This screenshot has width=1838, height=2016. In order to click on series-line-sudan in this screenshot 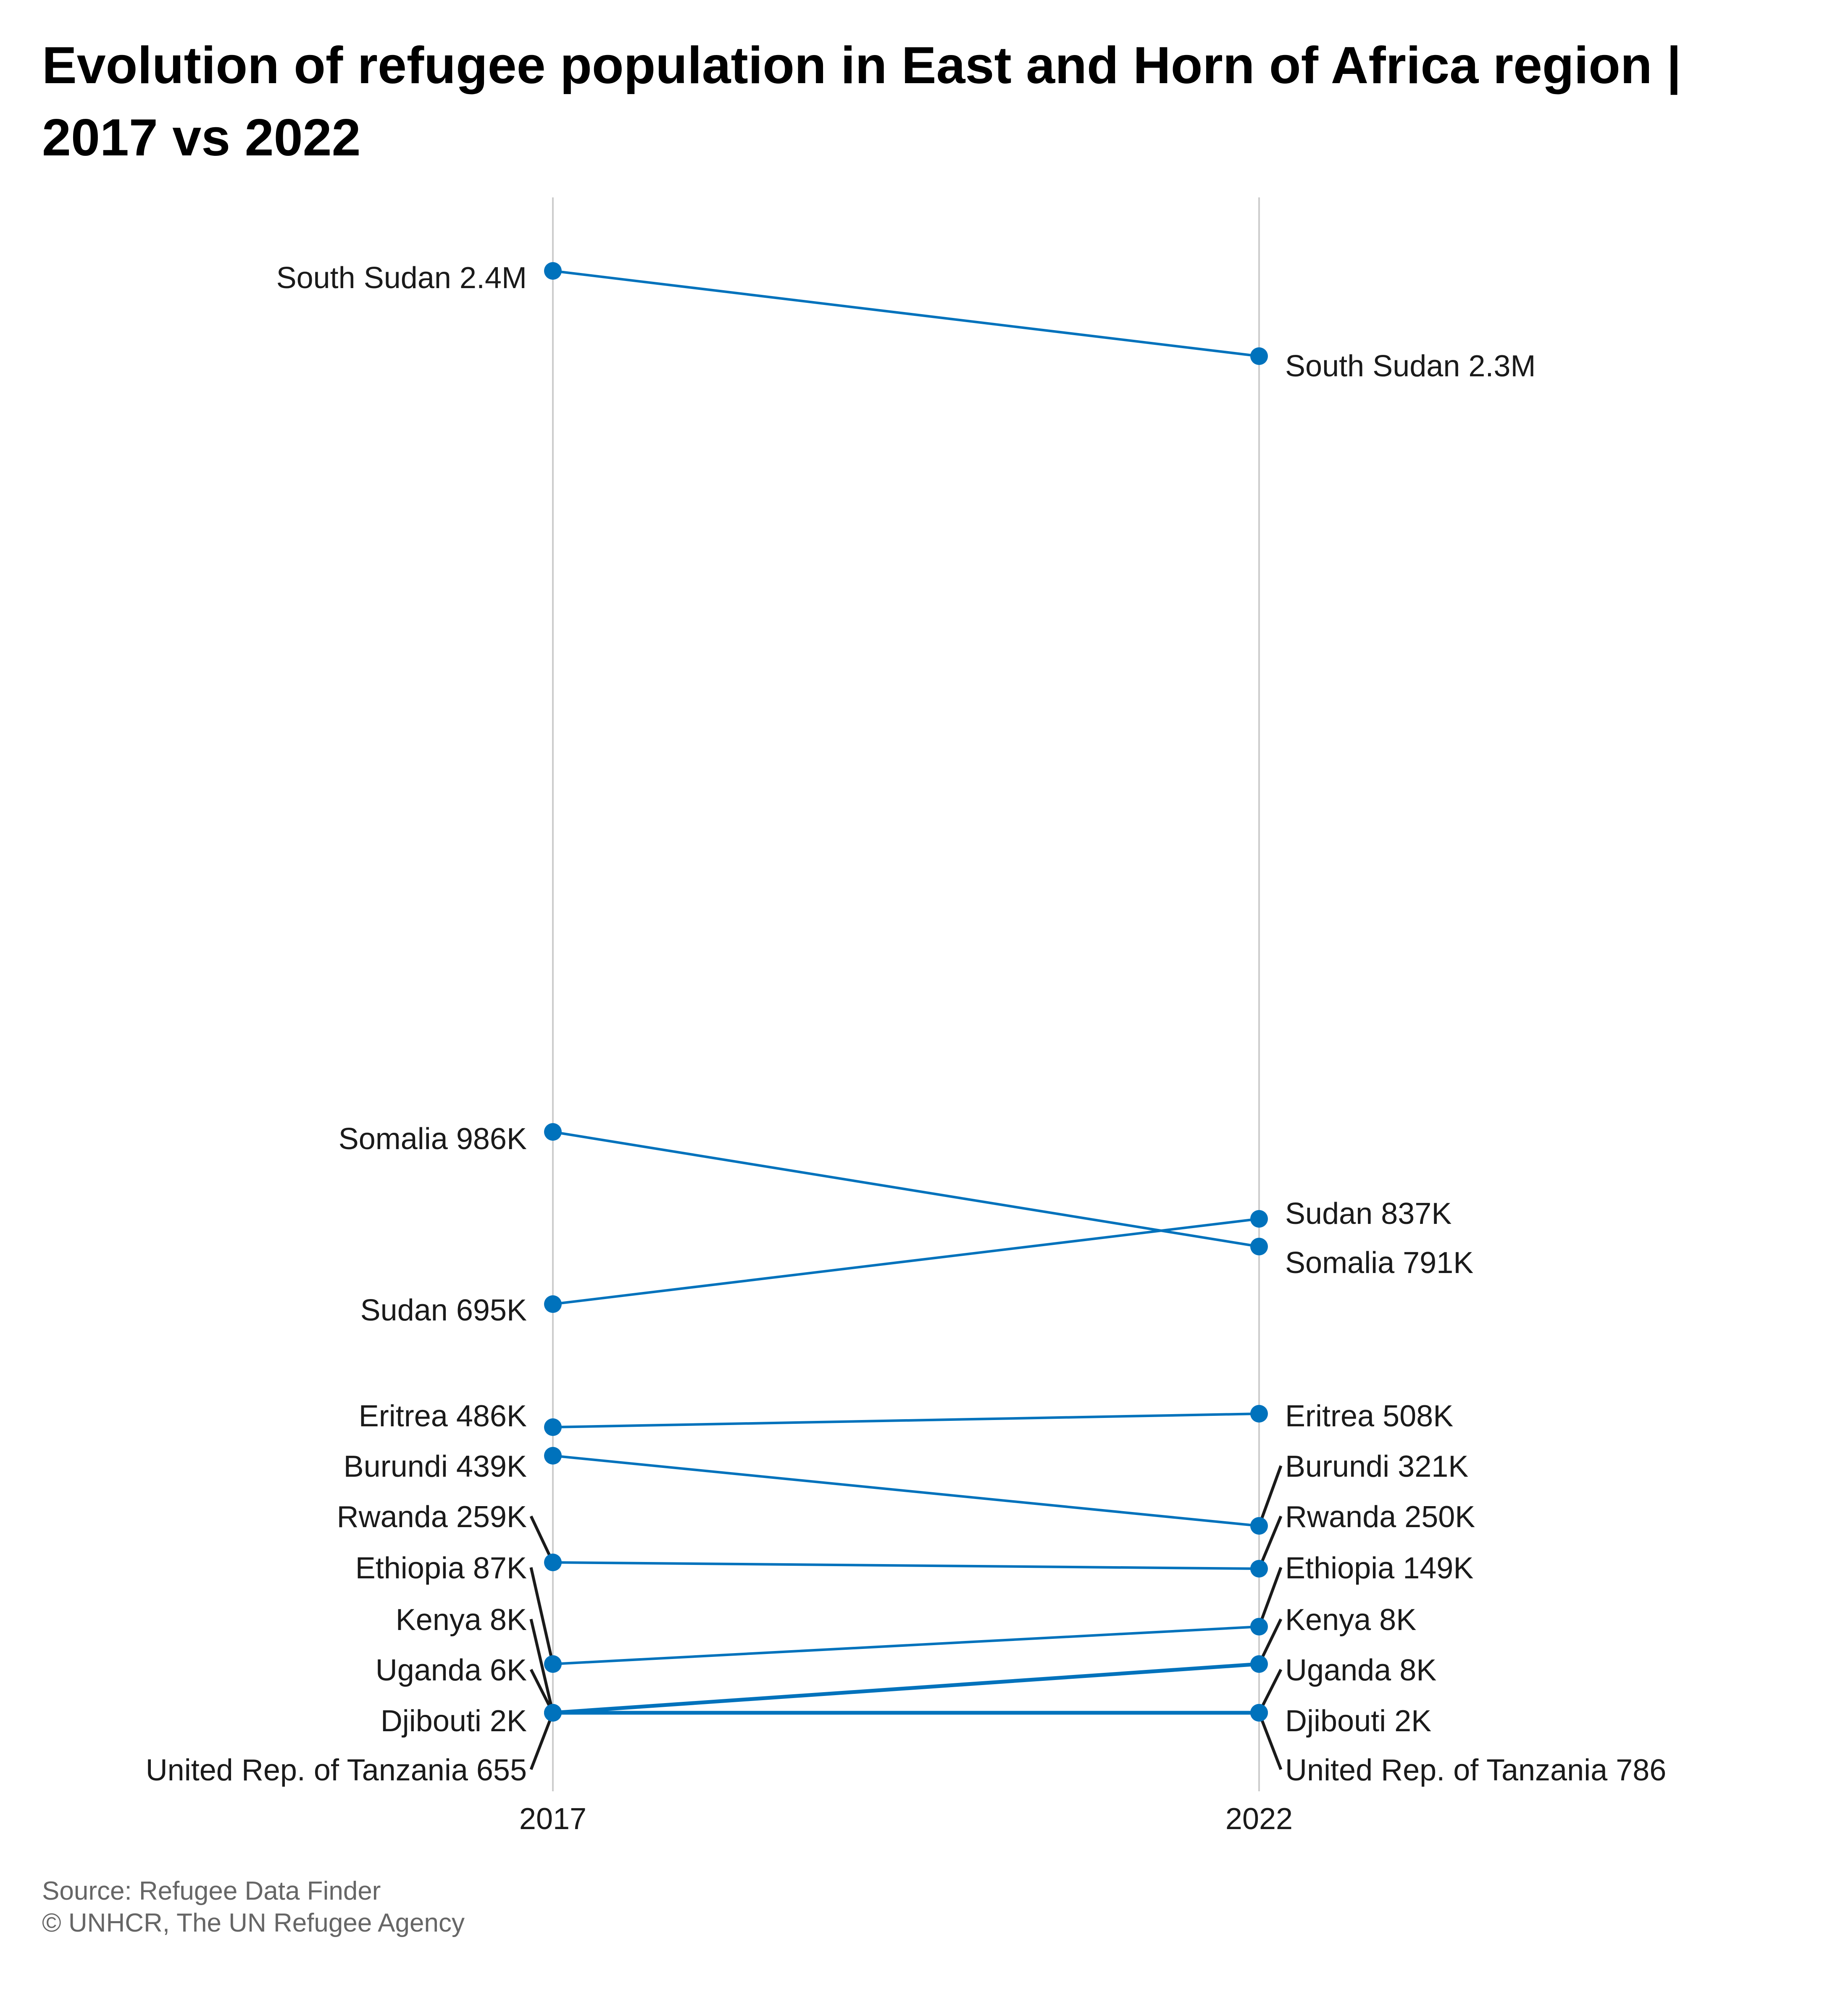, I will do `click(906, 1261)`.